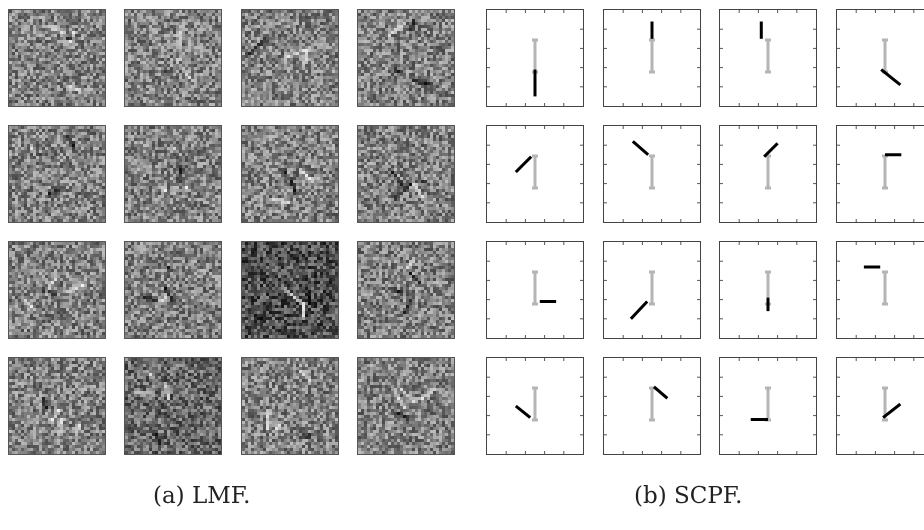  I want to click on scpf-caption: (b) SCPF., so click(688, 496).